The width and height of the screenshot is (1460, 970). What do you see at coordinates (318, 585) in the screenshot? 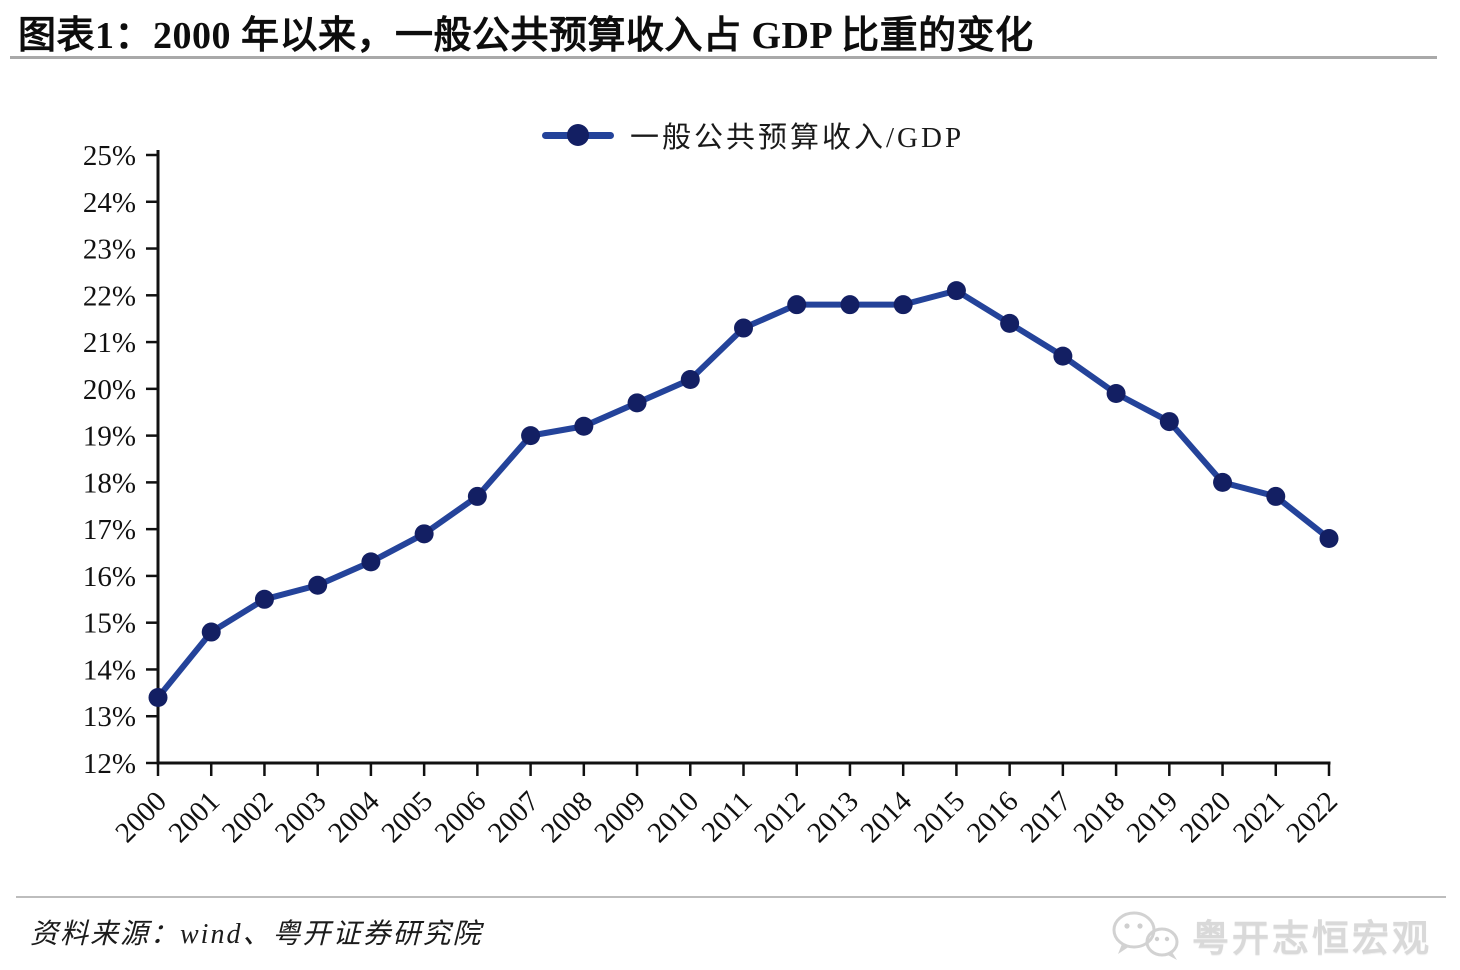
I see `data-point-2003` at bounding box center [318, 585].